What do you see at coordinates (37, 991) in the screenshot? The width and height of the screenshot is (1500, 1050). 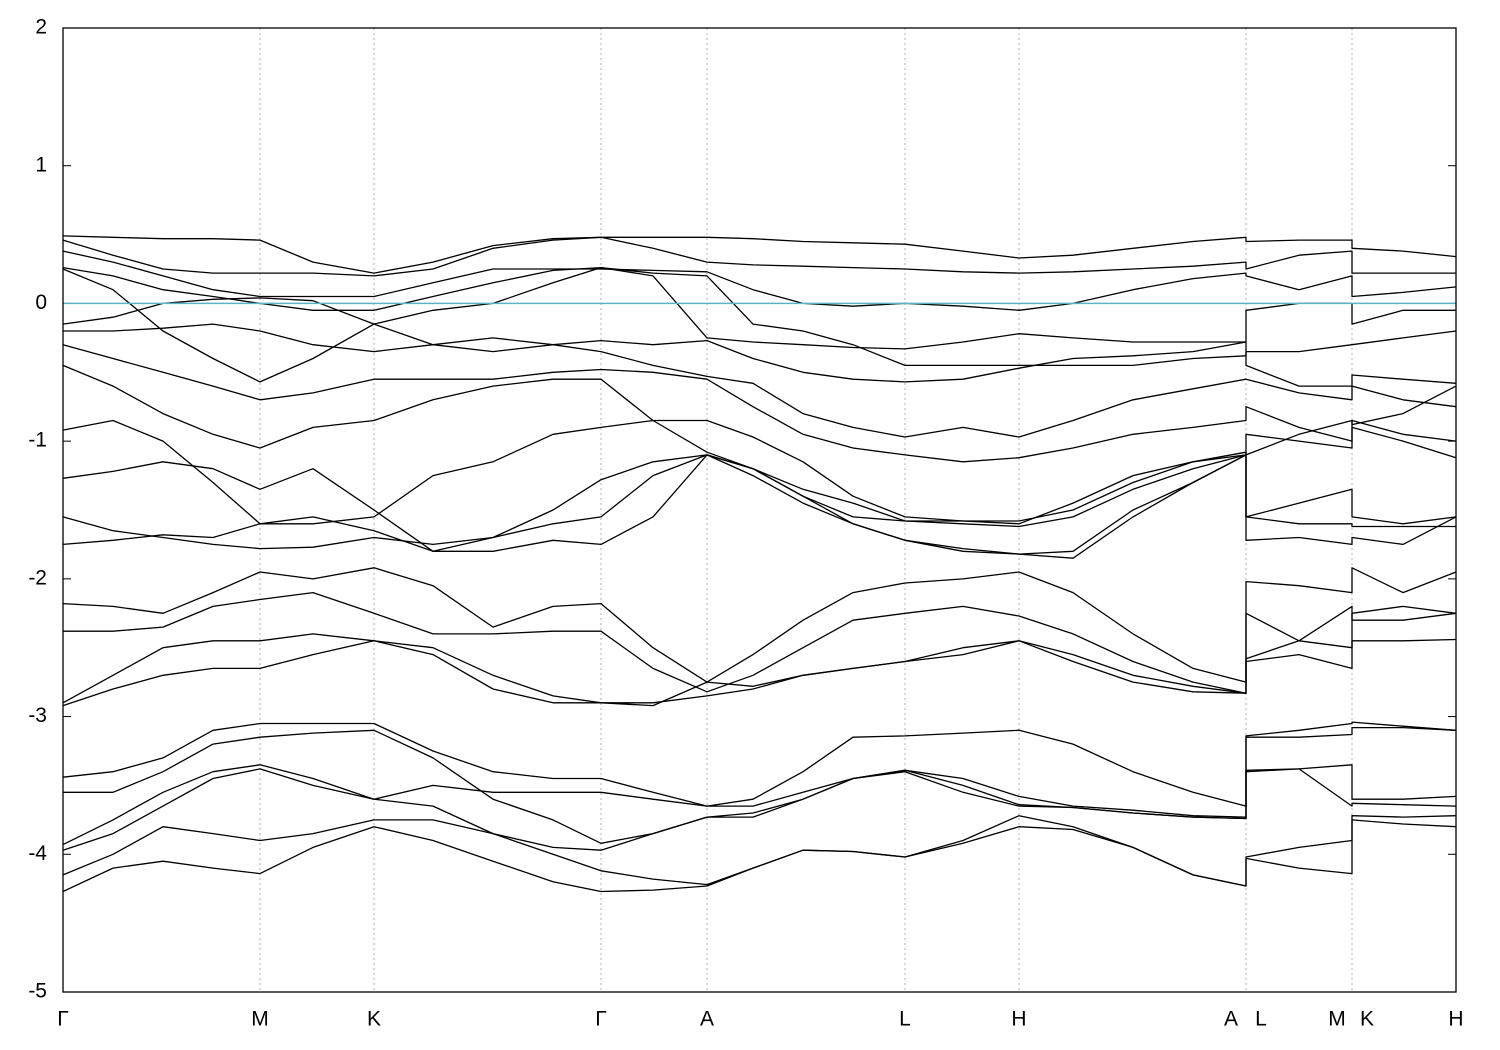 I see `y-tick-label: -5` at bounding box center [37, 991].